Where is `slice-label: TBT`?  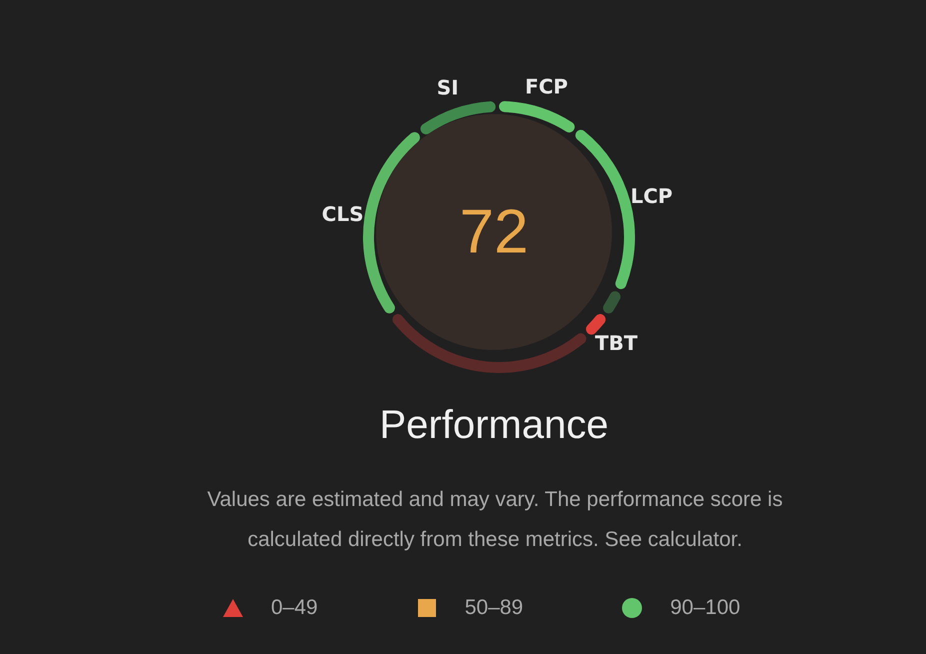
slice-label: TBT is located at coordinates (616, 342).